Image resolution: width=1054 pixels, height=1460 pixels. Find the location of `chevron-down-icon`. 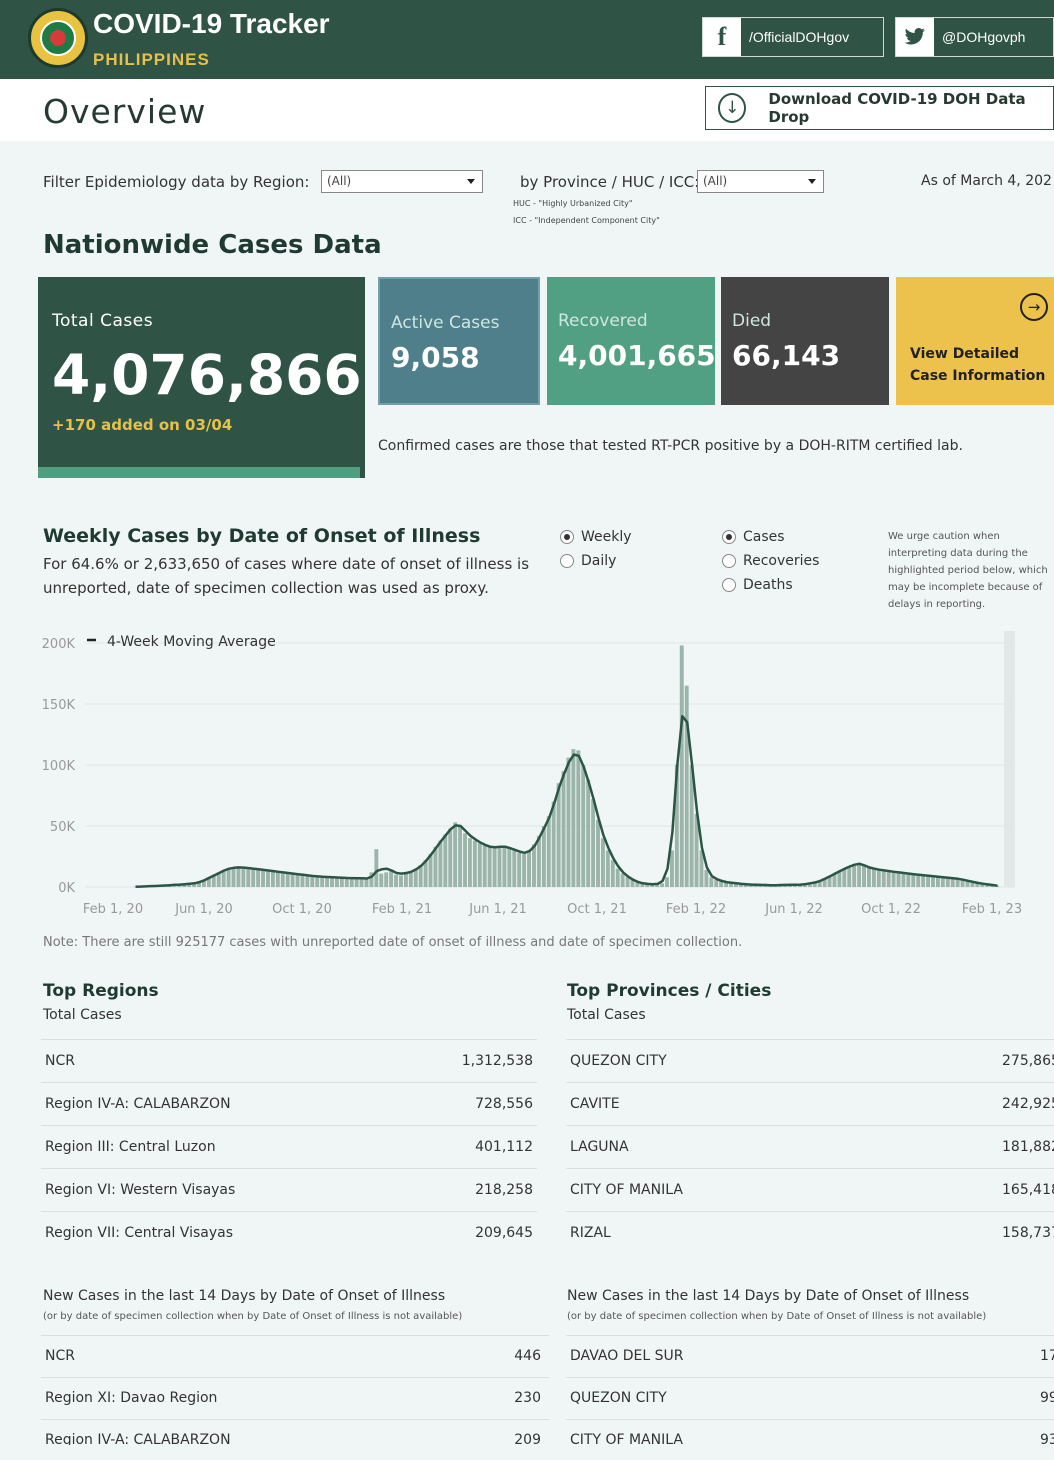

chevron-down-icon is located at coordinates (471, 181).